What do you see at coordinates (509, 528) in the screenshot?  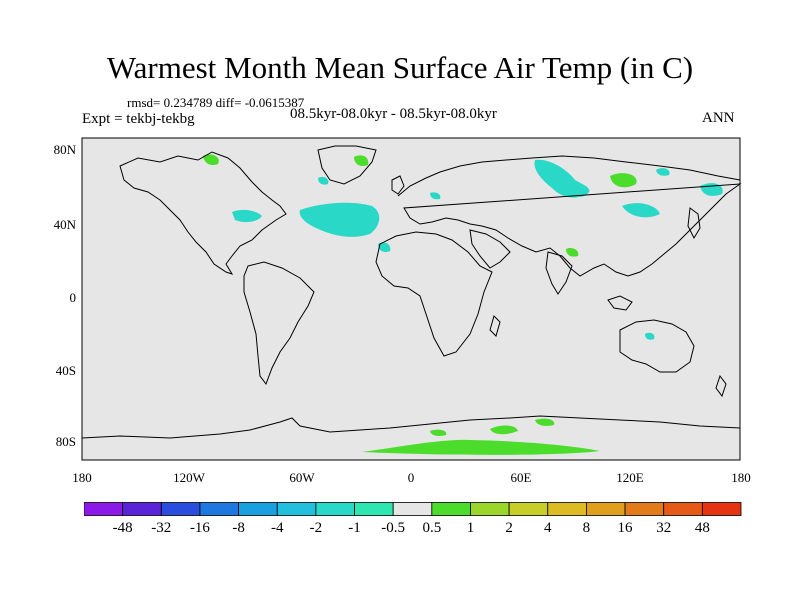 I see `colorbar-label: 2` at bounding box center [509, 528].